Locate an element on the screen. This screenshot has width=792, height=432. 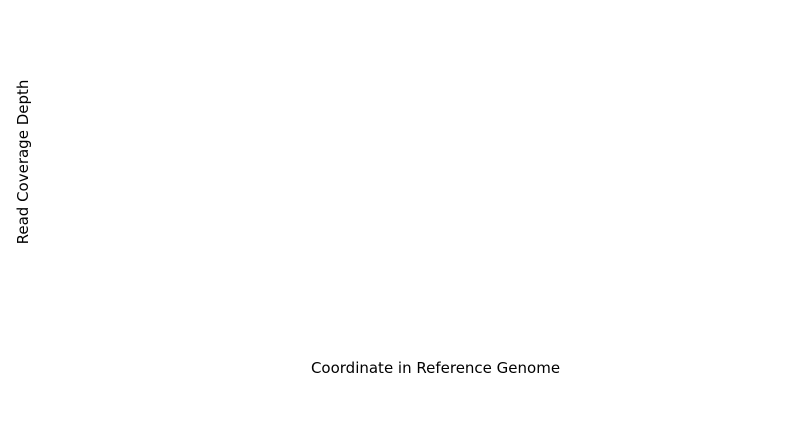
x-axis-title: Coordinate in Reference Genome is located at coordinates (435, 368).